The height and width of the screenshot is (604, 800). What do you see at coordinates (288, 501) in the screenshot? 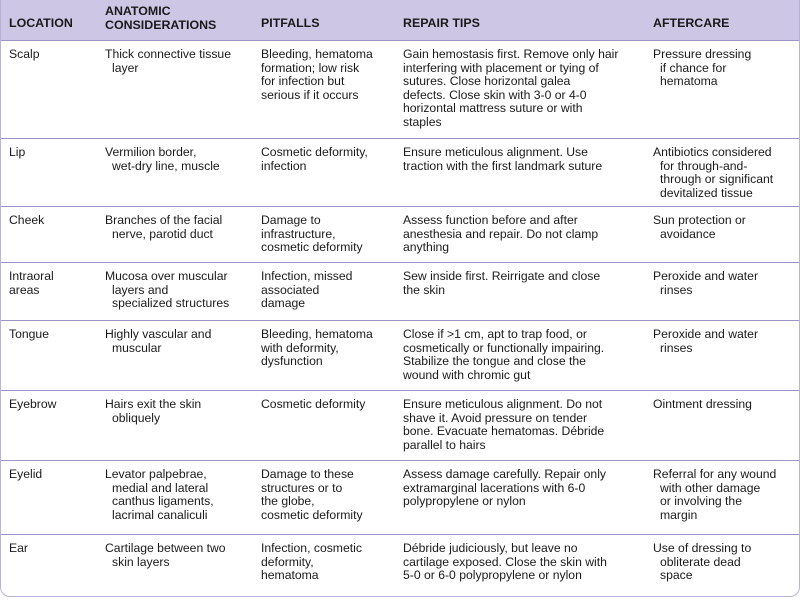
I see `text-line: the globe,` at bounding box center [288, 501].